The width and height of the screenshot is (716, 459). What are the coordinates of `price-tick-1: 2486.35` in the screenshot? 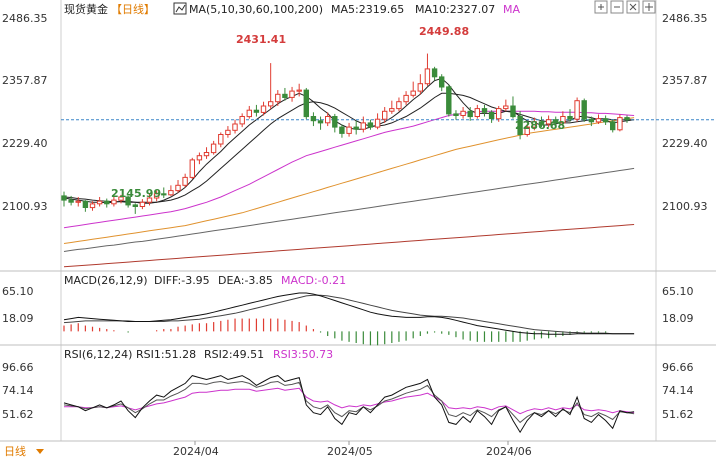 It's located at (25, 18).